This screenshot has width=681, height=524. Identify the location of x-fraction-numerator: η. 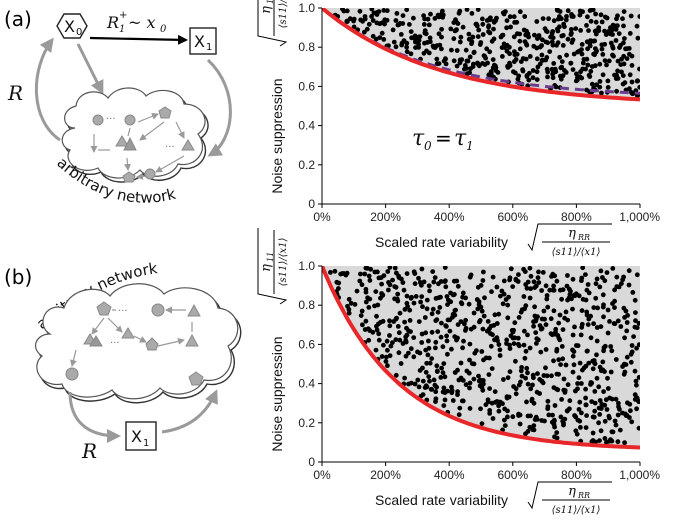
(572, 491).